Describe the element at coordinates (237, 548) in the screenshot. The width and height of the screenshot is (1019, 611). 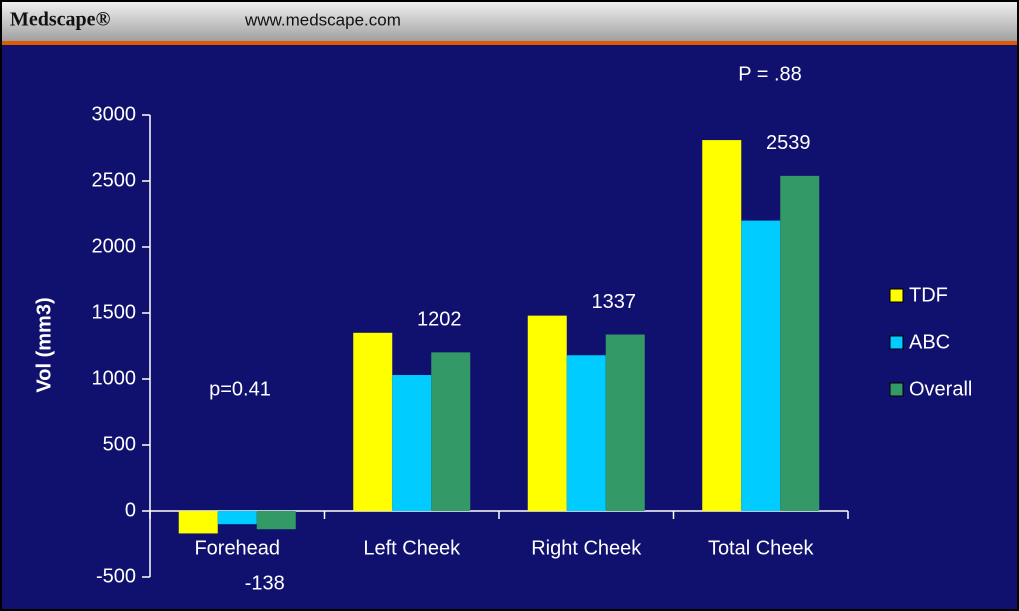
I see `x-tick-label: Forehead` at that location.